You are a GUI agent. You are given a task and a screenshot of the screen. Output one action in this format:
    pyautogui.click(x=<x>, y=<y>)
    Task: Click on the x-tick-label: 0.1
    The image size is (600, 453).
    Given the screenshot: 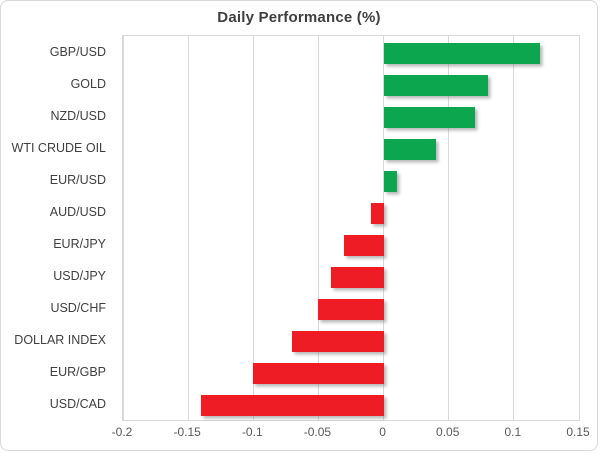 What is the action you would take?
    pyautogui.click(x=513, y=432)
    